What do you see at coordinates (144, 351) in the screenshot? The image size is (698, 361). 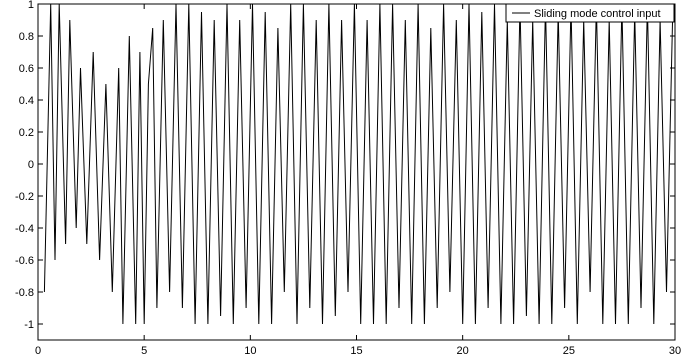 I see `x-tick-label: 5` at bounding box center [144, 351].